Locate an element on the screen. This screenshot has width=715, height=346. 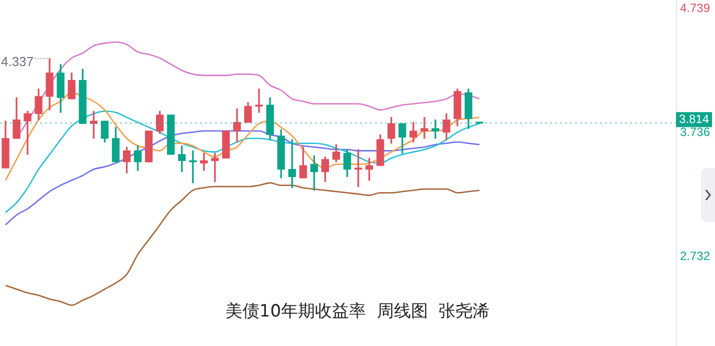
annotation: 4.337 is located at coordinates (17, 62).